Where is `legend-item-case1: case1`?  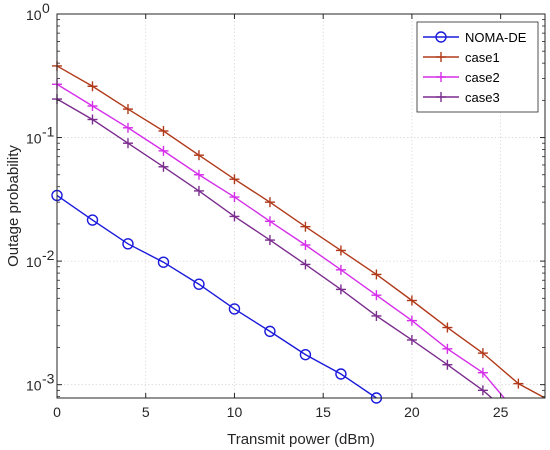 legend-item-case1: case1 is located at coordinates (461, 57).